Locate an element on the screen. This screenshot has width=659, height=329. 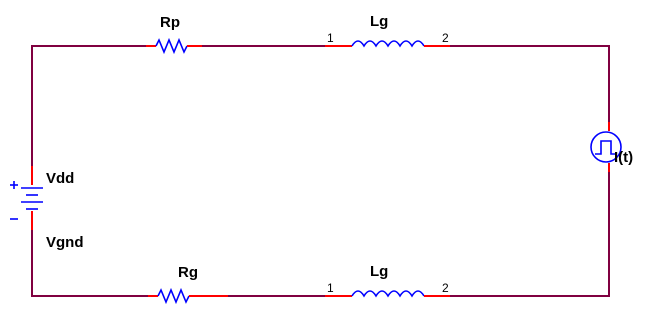
inductor-lg-bottom-pin1: 1 is located at coordinates (330, 288).